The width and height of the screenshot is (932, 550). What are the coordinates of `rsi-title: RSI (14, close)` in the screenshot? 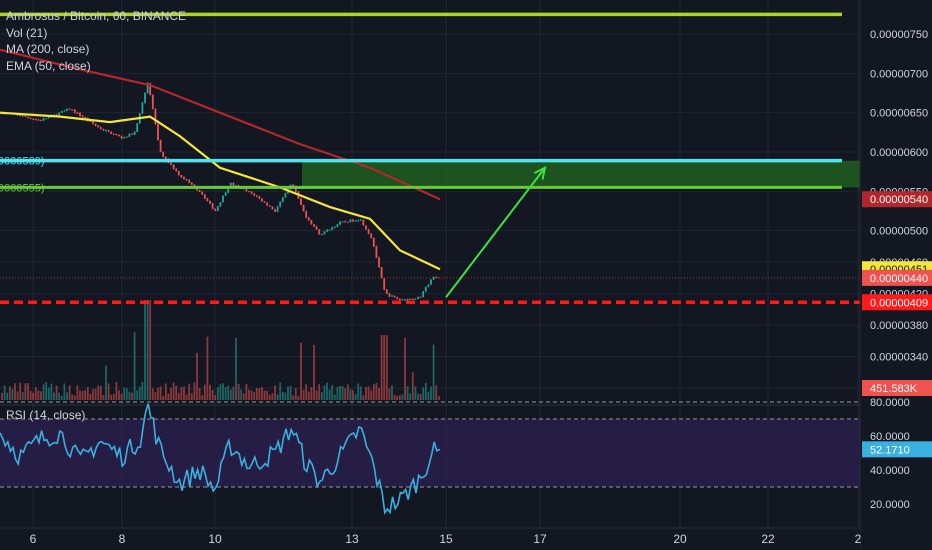 It's located at (46, 415).